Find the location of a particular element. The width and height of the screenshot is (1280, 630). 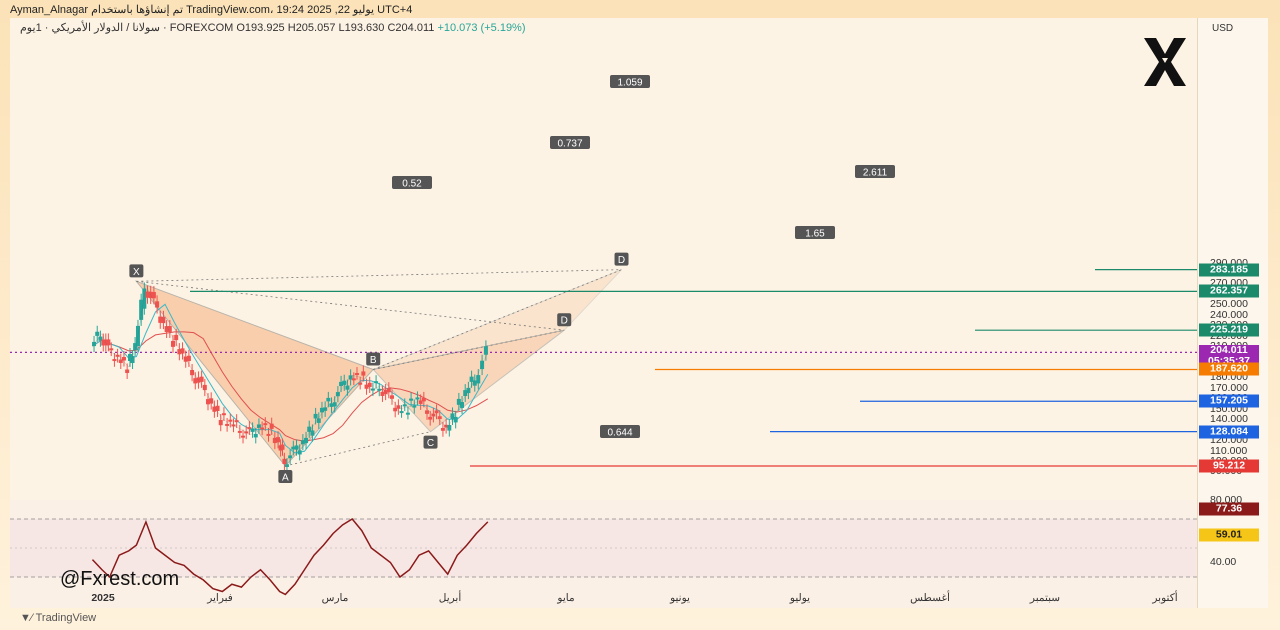

level-label: 204.011 05:35:37 is located at coordinates (1229, 356).